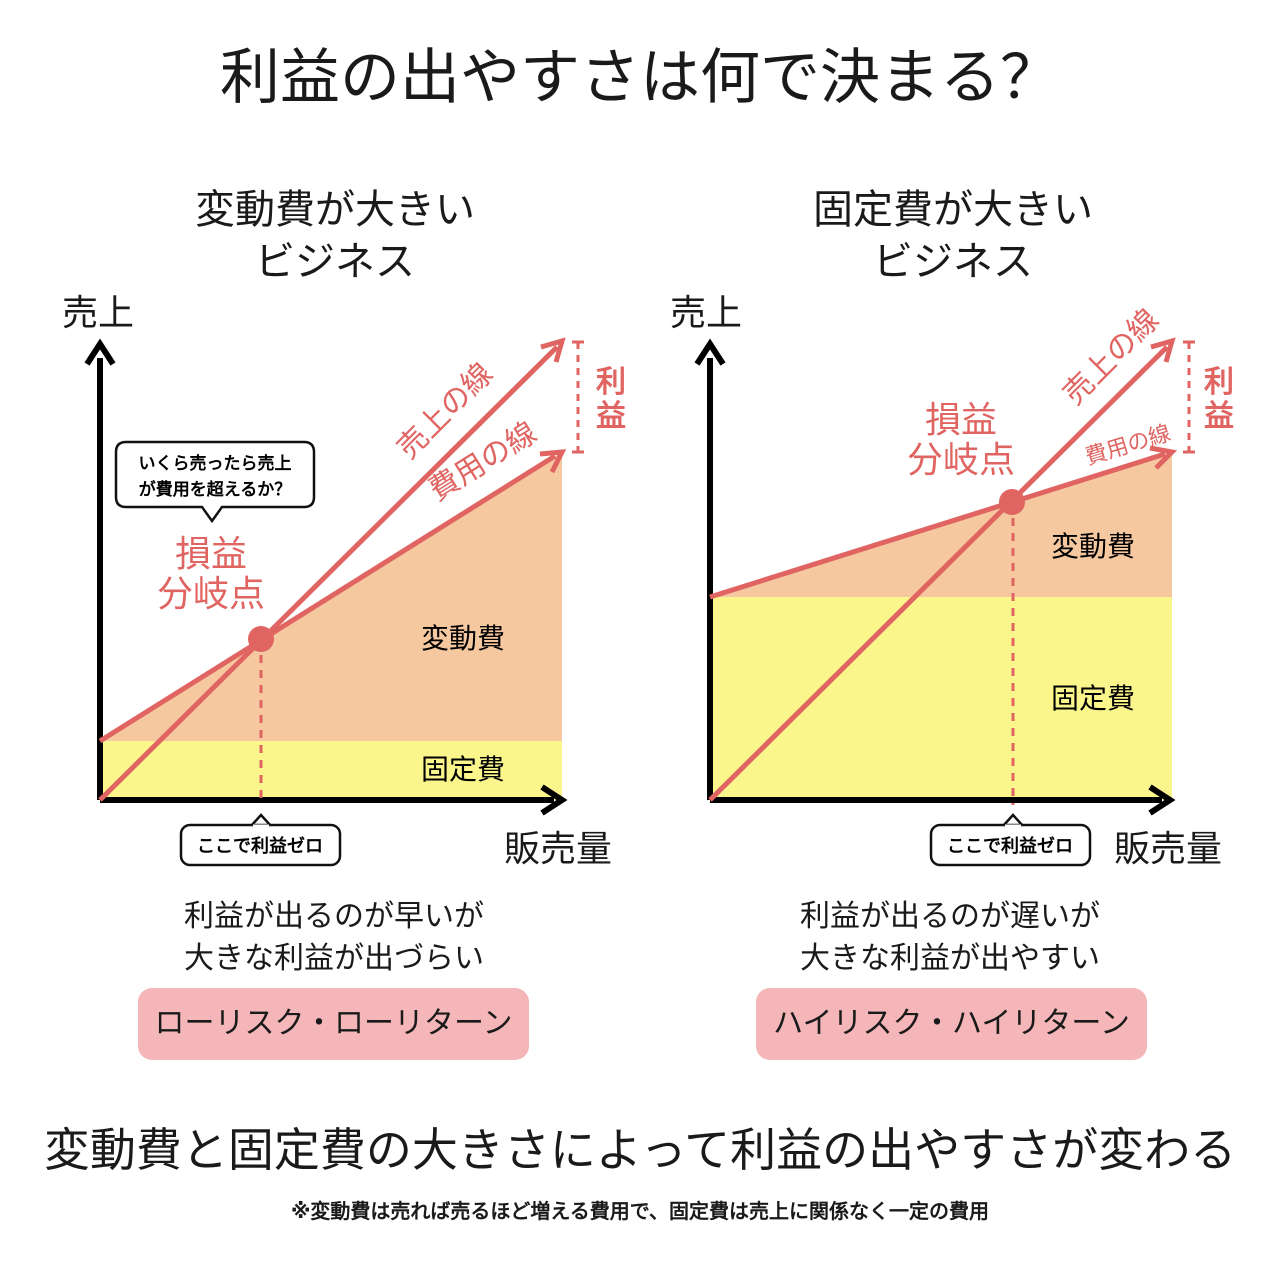 This screenshot has width=1280, height=1280. Describe the element at coordinates (1219, 416) in the screenshot. I see `right-profit-label-2: 益` at that location.